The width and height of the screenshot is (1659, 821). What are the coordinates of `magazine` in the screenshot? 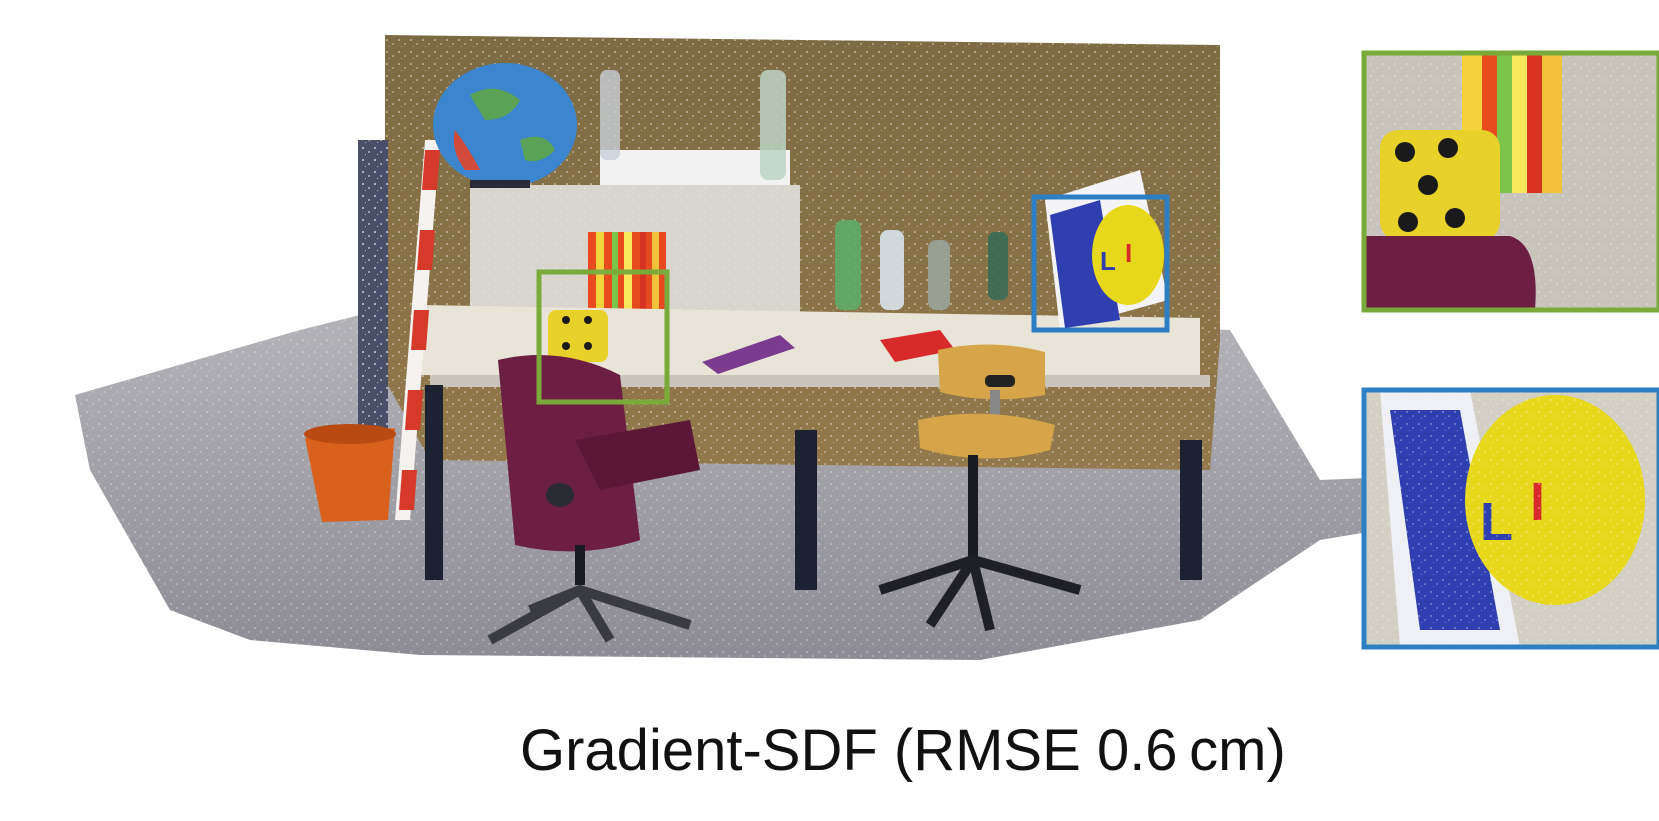 It's located at (748, 354).